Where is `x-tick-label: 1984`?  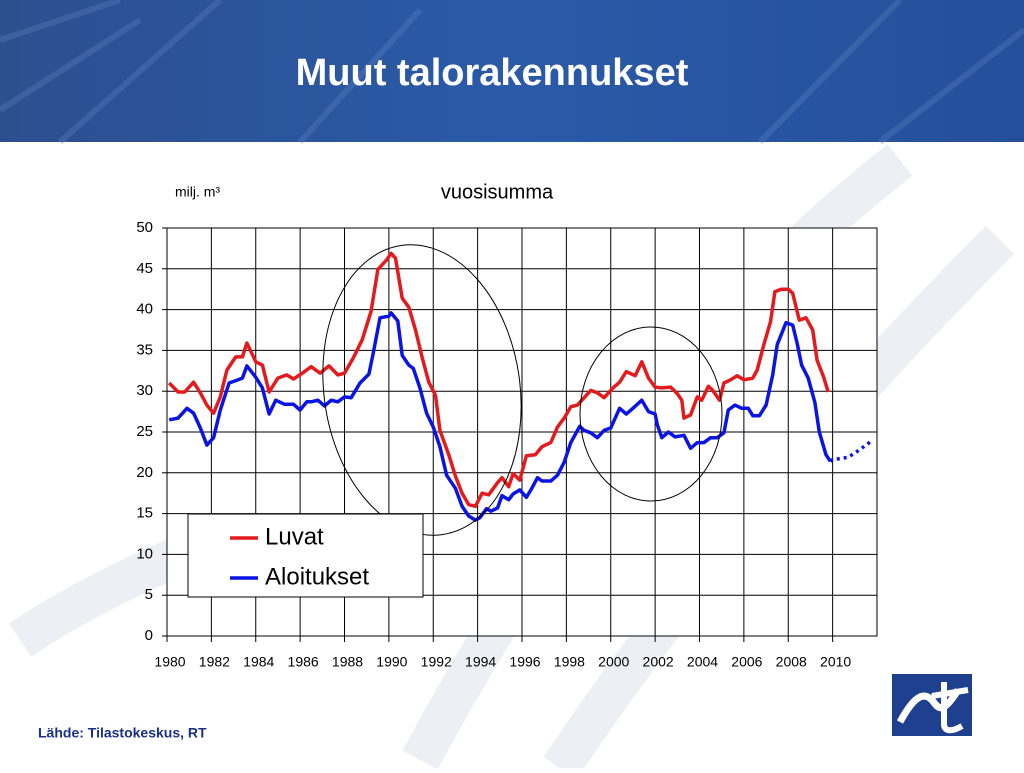 x-tick-label: 1984 is located at coordinates (258, 662).